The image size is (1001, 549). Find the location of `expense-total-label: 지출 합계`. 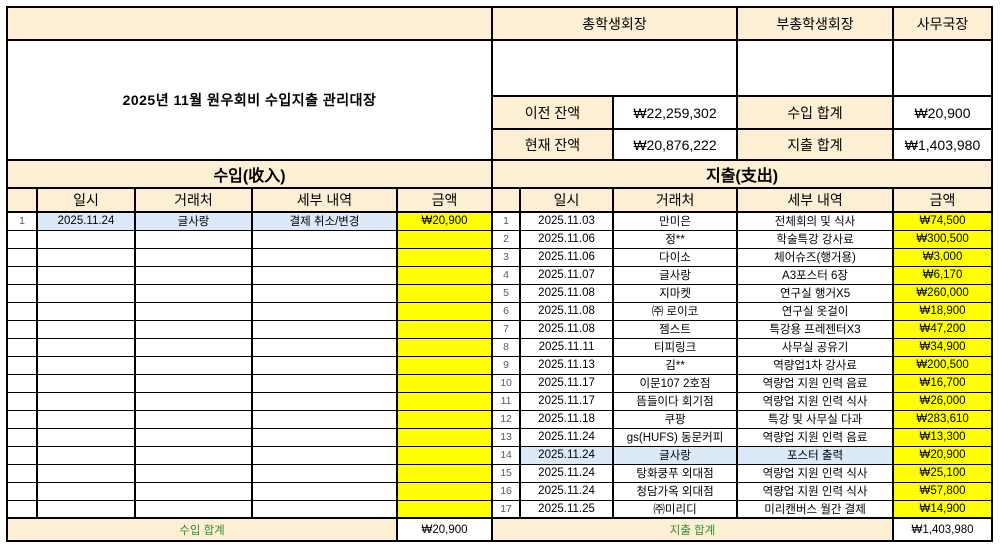

expense-total-label: 지출 합계 is located at coordinates (815, 144).